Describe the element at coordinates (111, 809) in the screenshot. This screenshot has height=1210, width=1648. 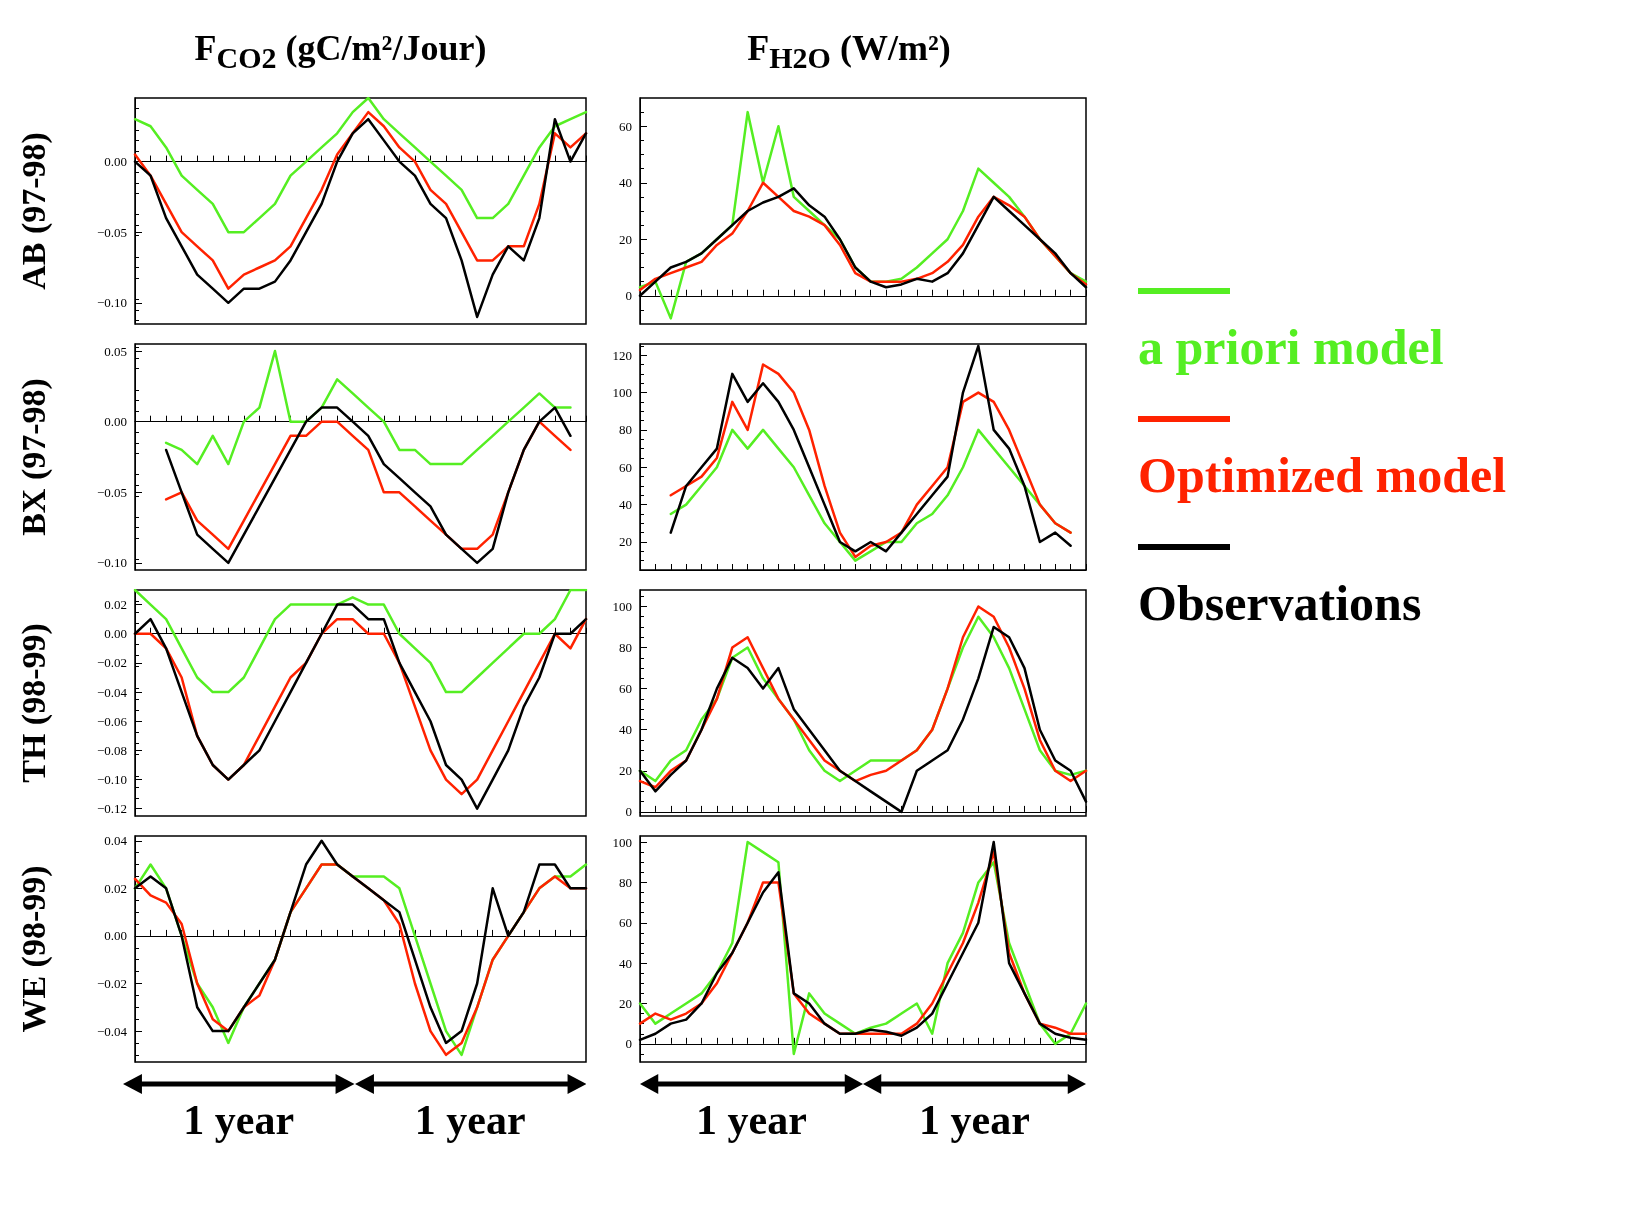
I see `y-tick-label: −0.12` at that location.